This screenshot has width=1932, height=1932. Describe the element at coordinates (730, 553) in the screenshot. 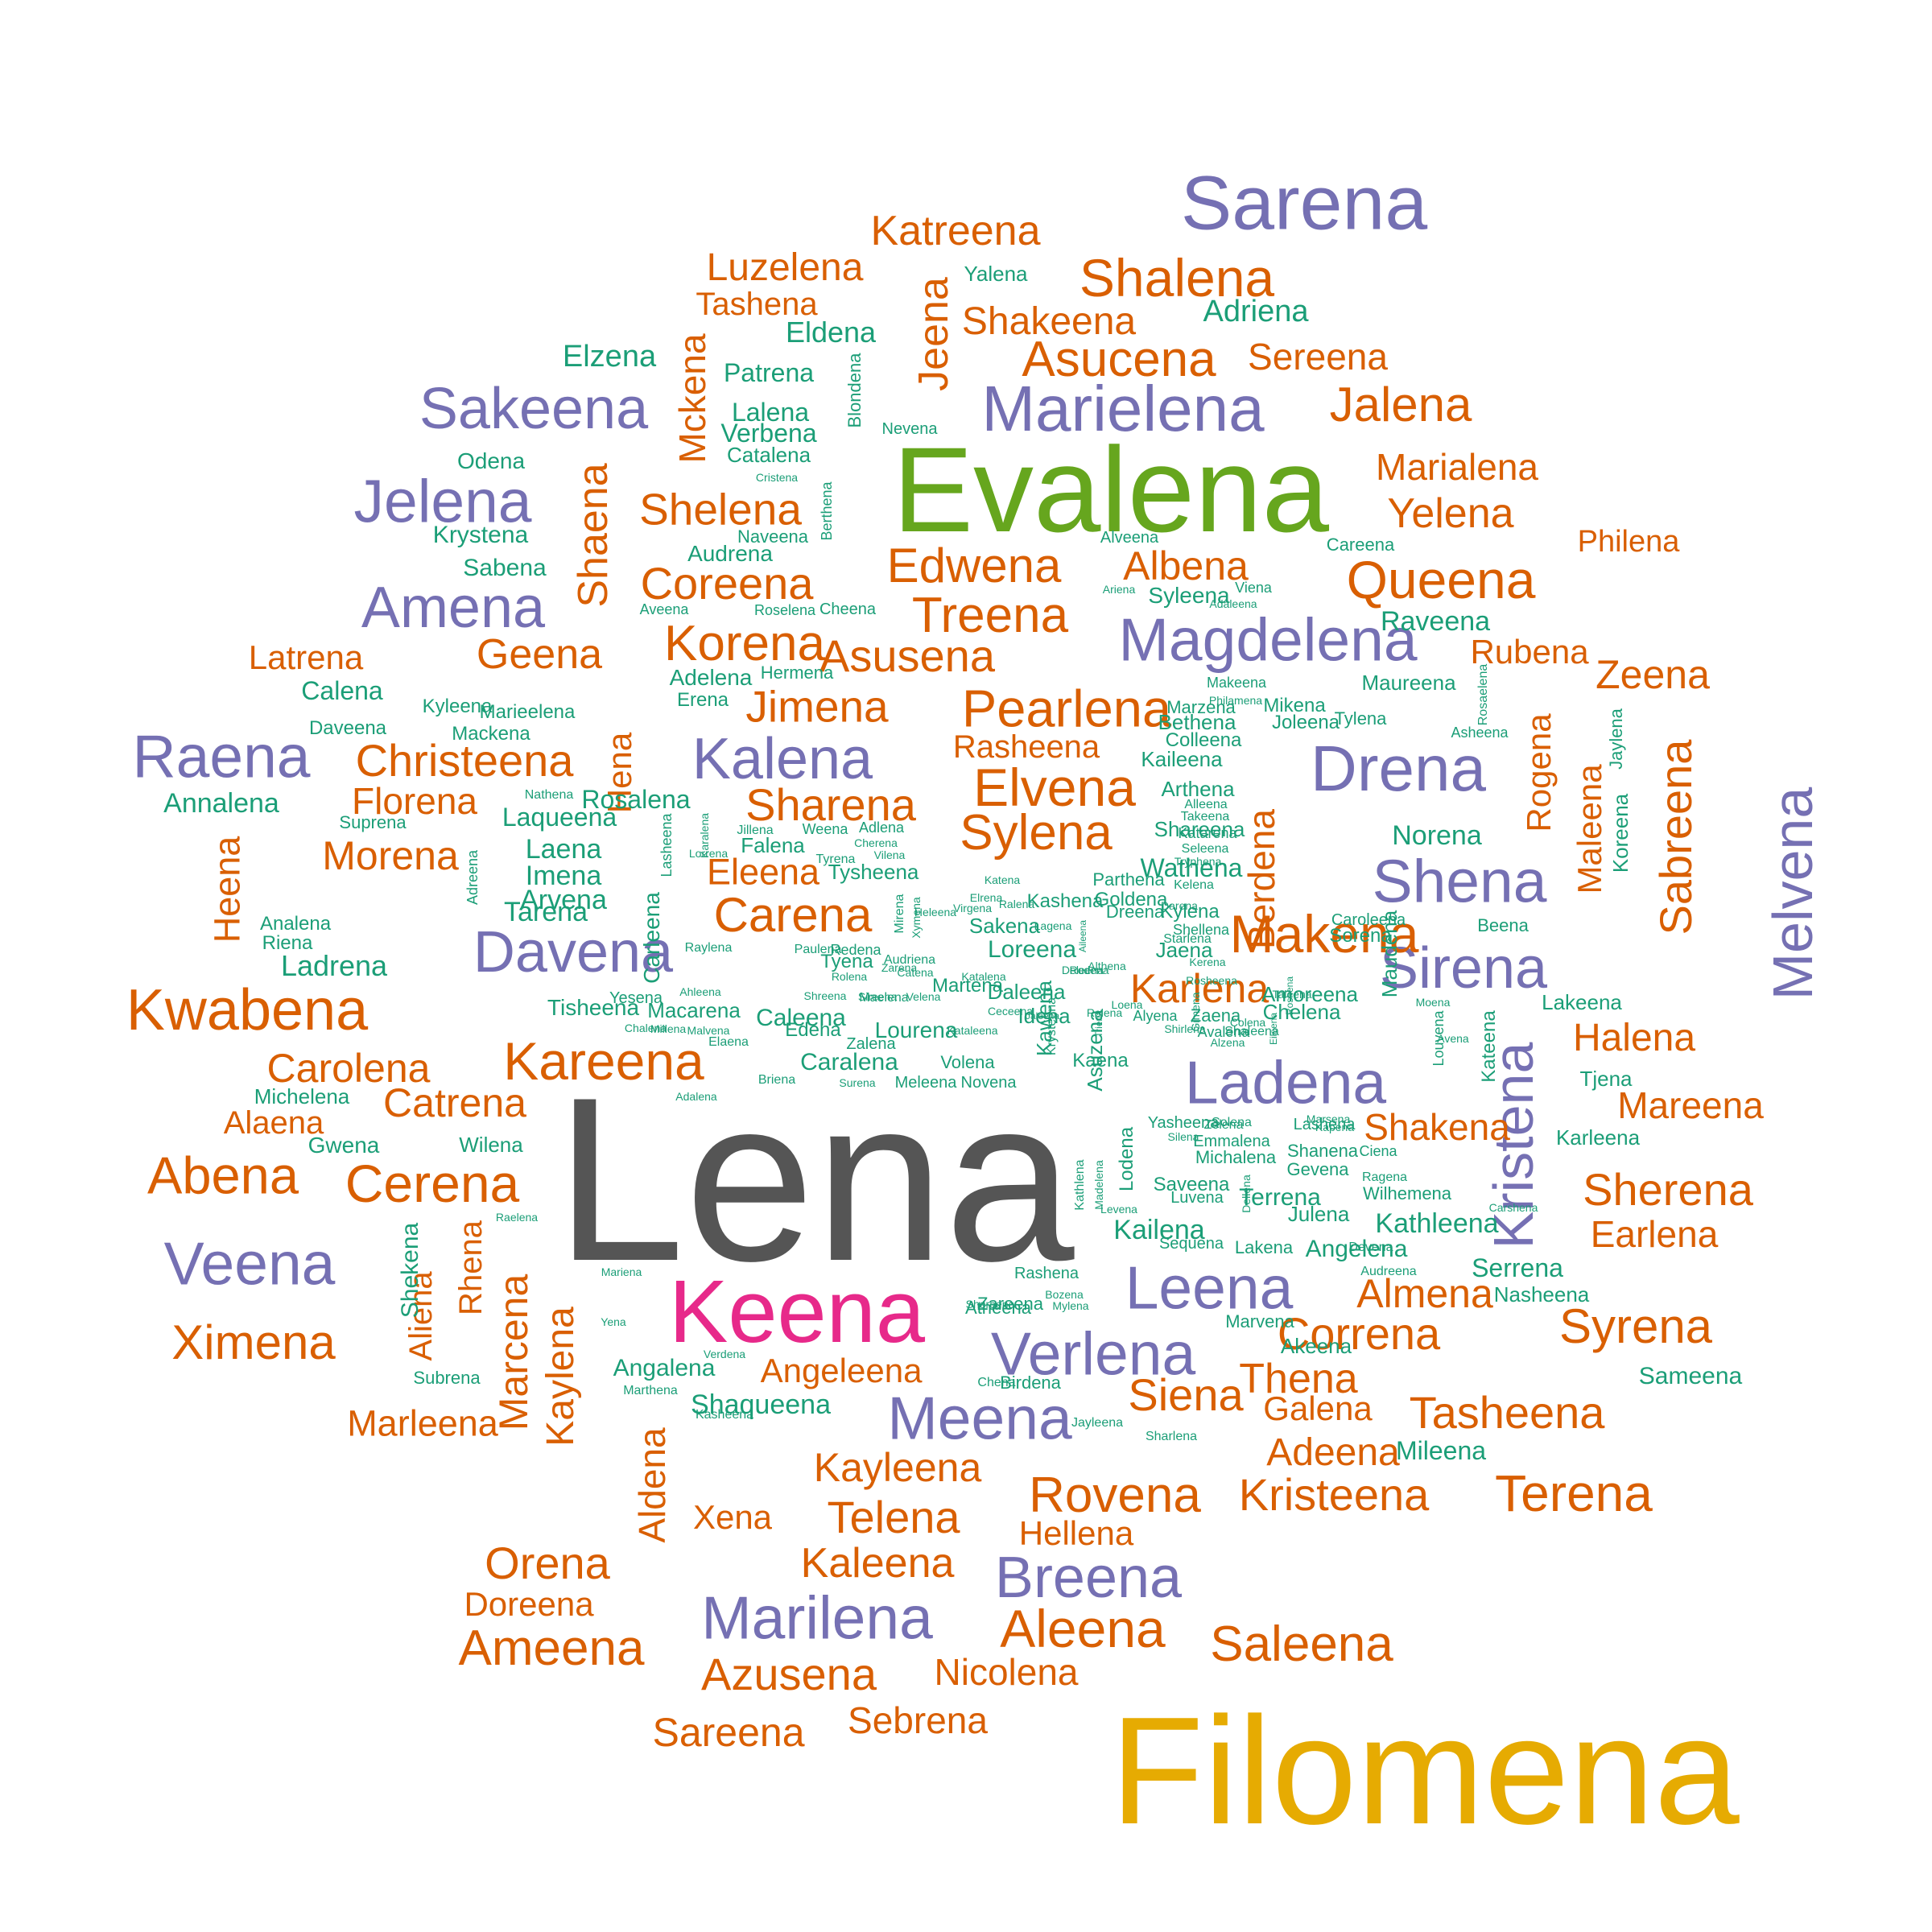

I see `word: Audrena` at that location.